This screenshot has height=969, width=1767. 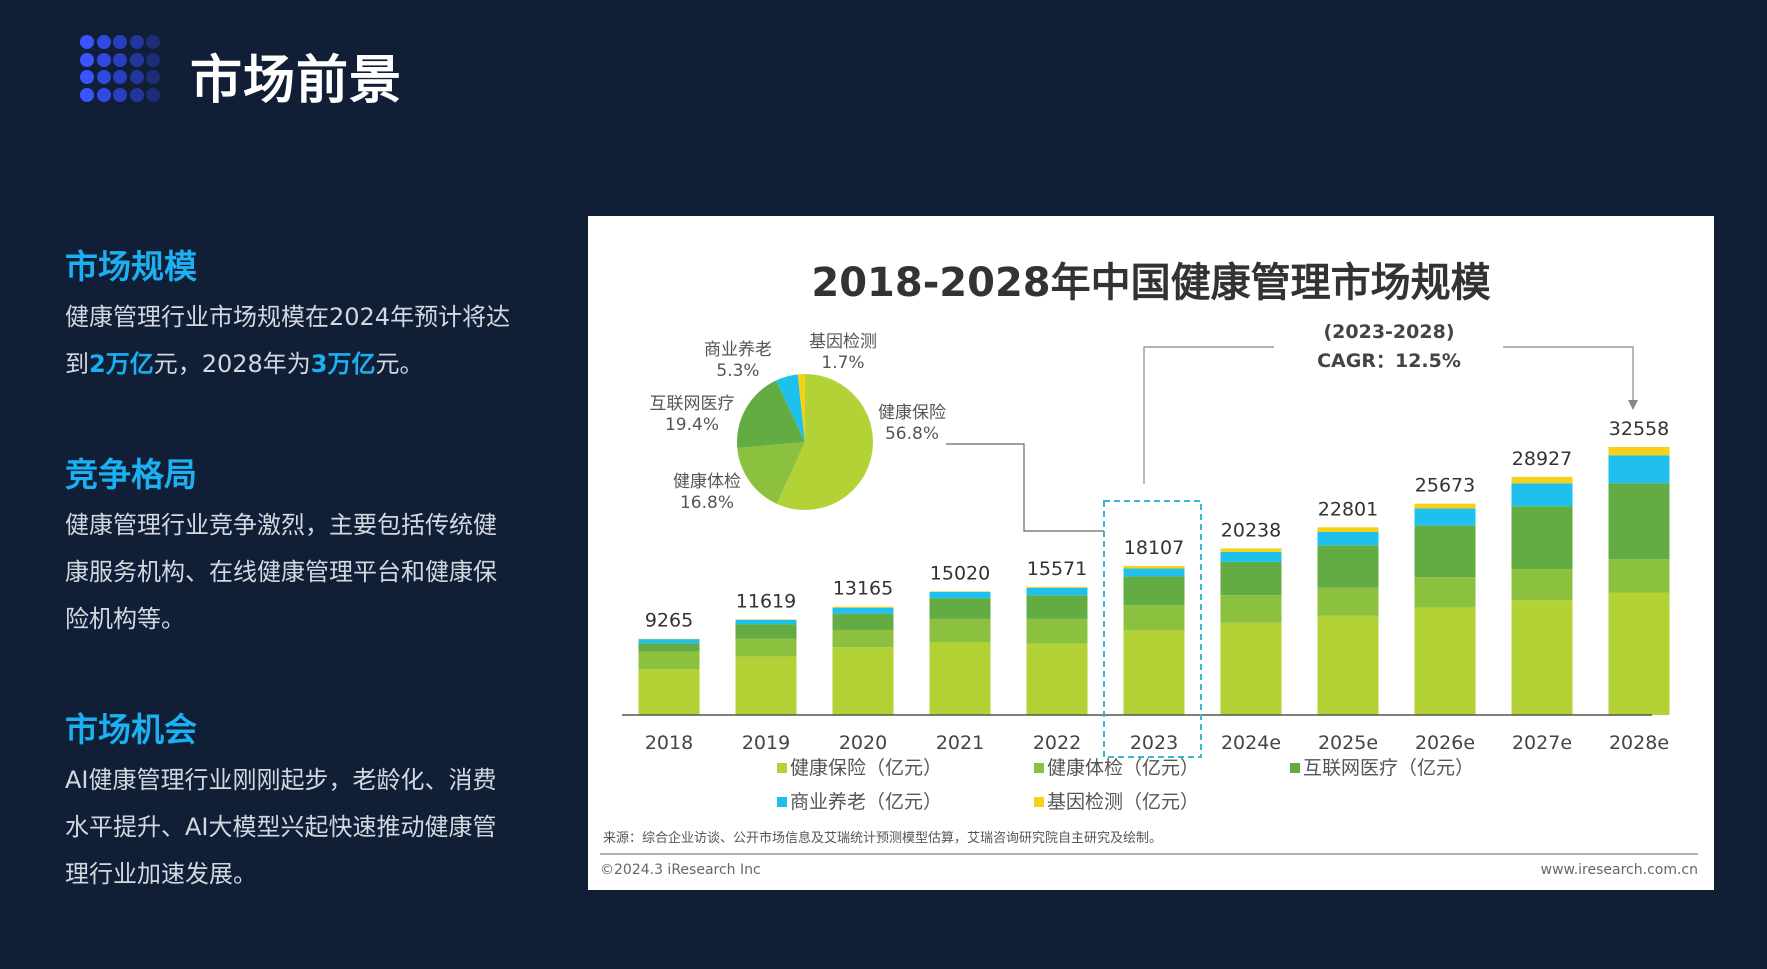 I want to click on website: www.iresearch.com.cn, so click(x=1619, y=870).